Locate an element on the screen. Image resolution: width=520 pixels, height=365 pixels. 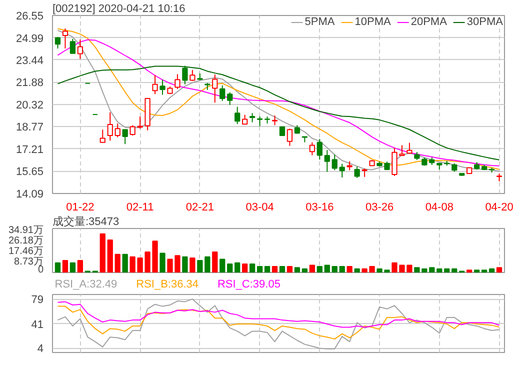
y-tick-label: 34.91万 is located at coordinates (26, 230).